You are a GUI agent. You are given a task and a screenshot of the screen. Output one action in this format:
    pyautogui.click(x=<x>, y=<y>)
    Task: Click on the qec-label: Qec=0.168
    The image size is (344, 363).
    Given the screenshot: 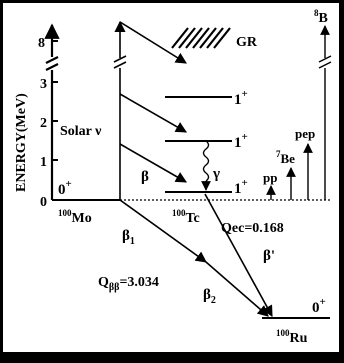 What is the action you would take?
    pyautogui.click(x=252, y=228)
    